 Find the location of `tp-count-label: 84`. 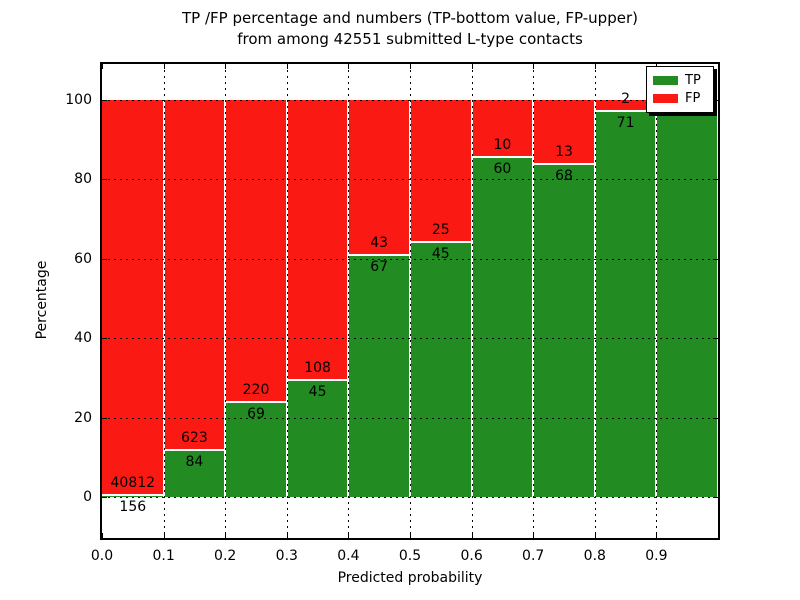

tp-count-label: 84 is located at coordinates (194, 461).